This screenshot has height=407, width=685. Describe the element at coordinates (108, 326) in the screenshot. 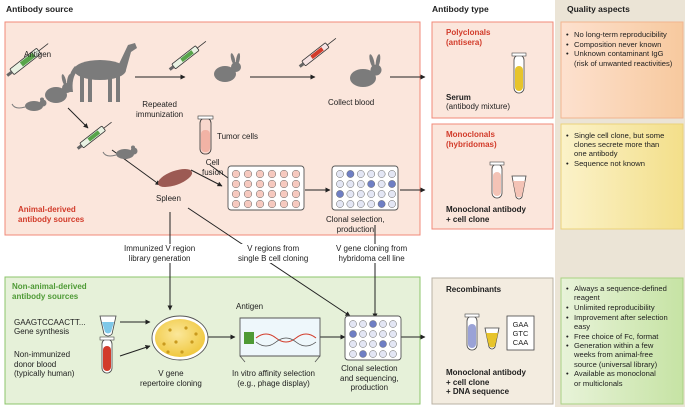

I see `synthesis-tube-icon` at that location.